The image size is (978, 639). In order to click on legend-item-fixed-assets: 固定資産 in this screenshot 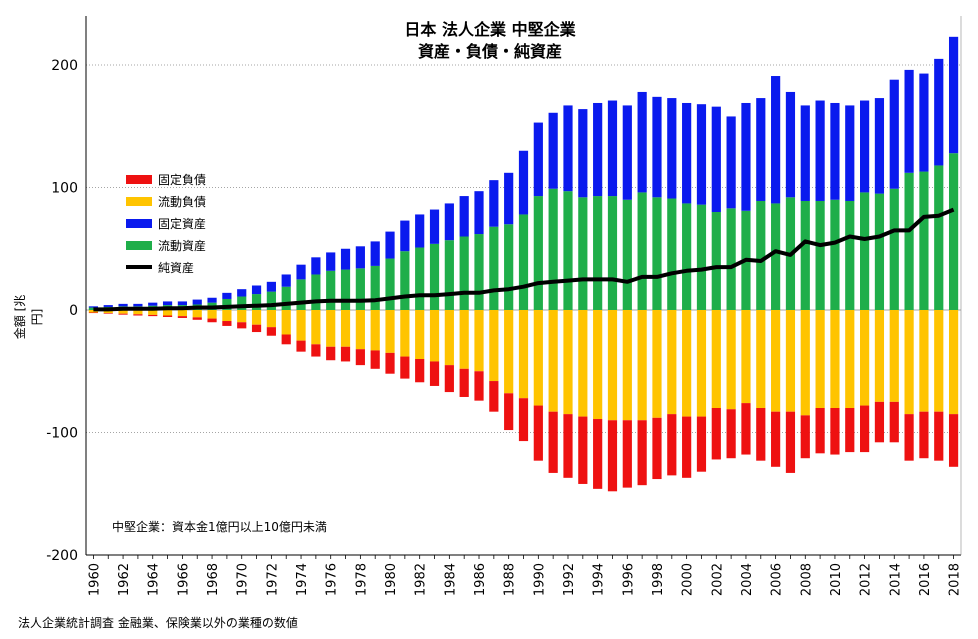, I will do `click(166, 223)`.